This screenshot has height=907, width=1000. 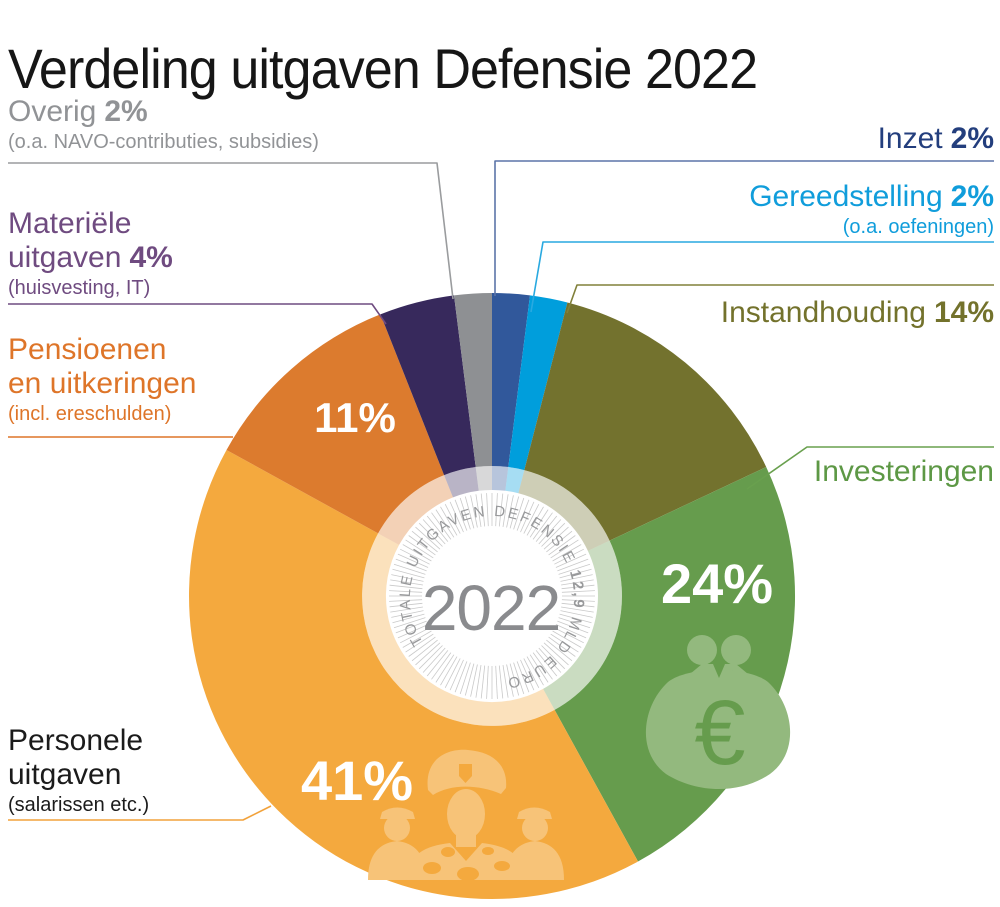 I want to click on label-overig-sub: (o.a. NAVO-contributies, subsidies), so click(x=163, y=142).